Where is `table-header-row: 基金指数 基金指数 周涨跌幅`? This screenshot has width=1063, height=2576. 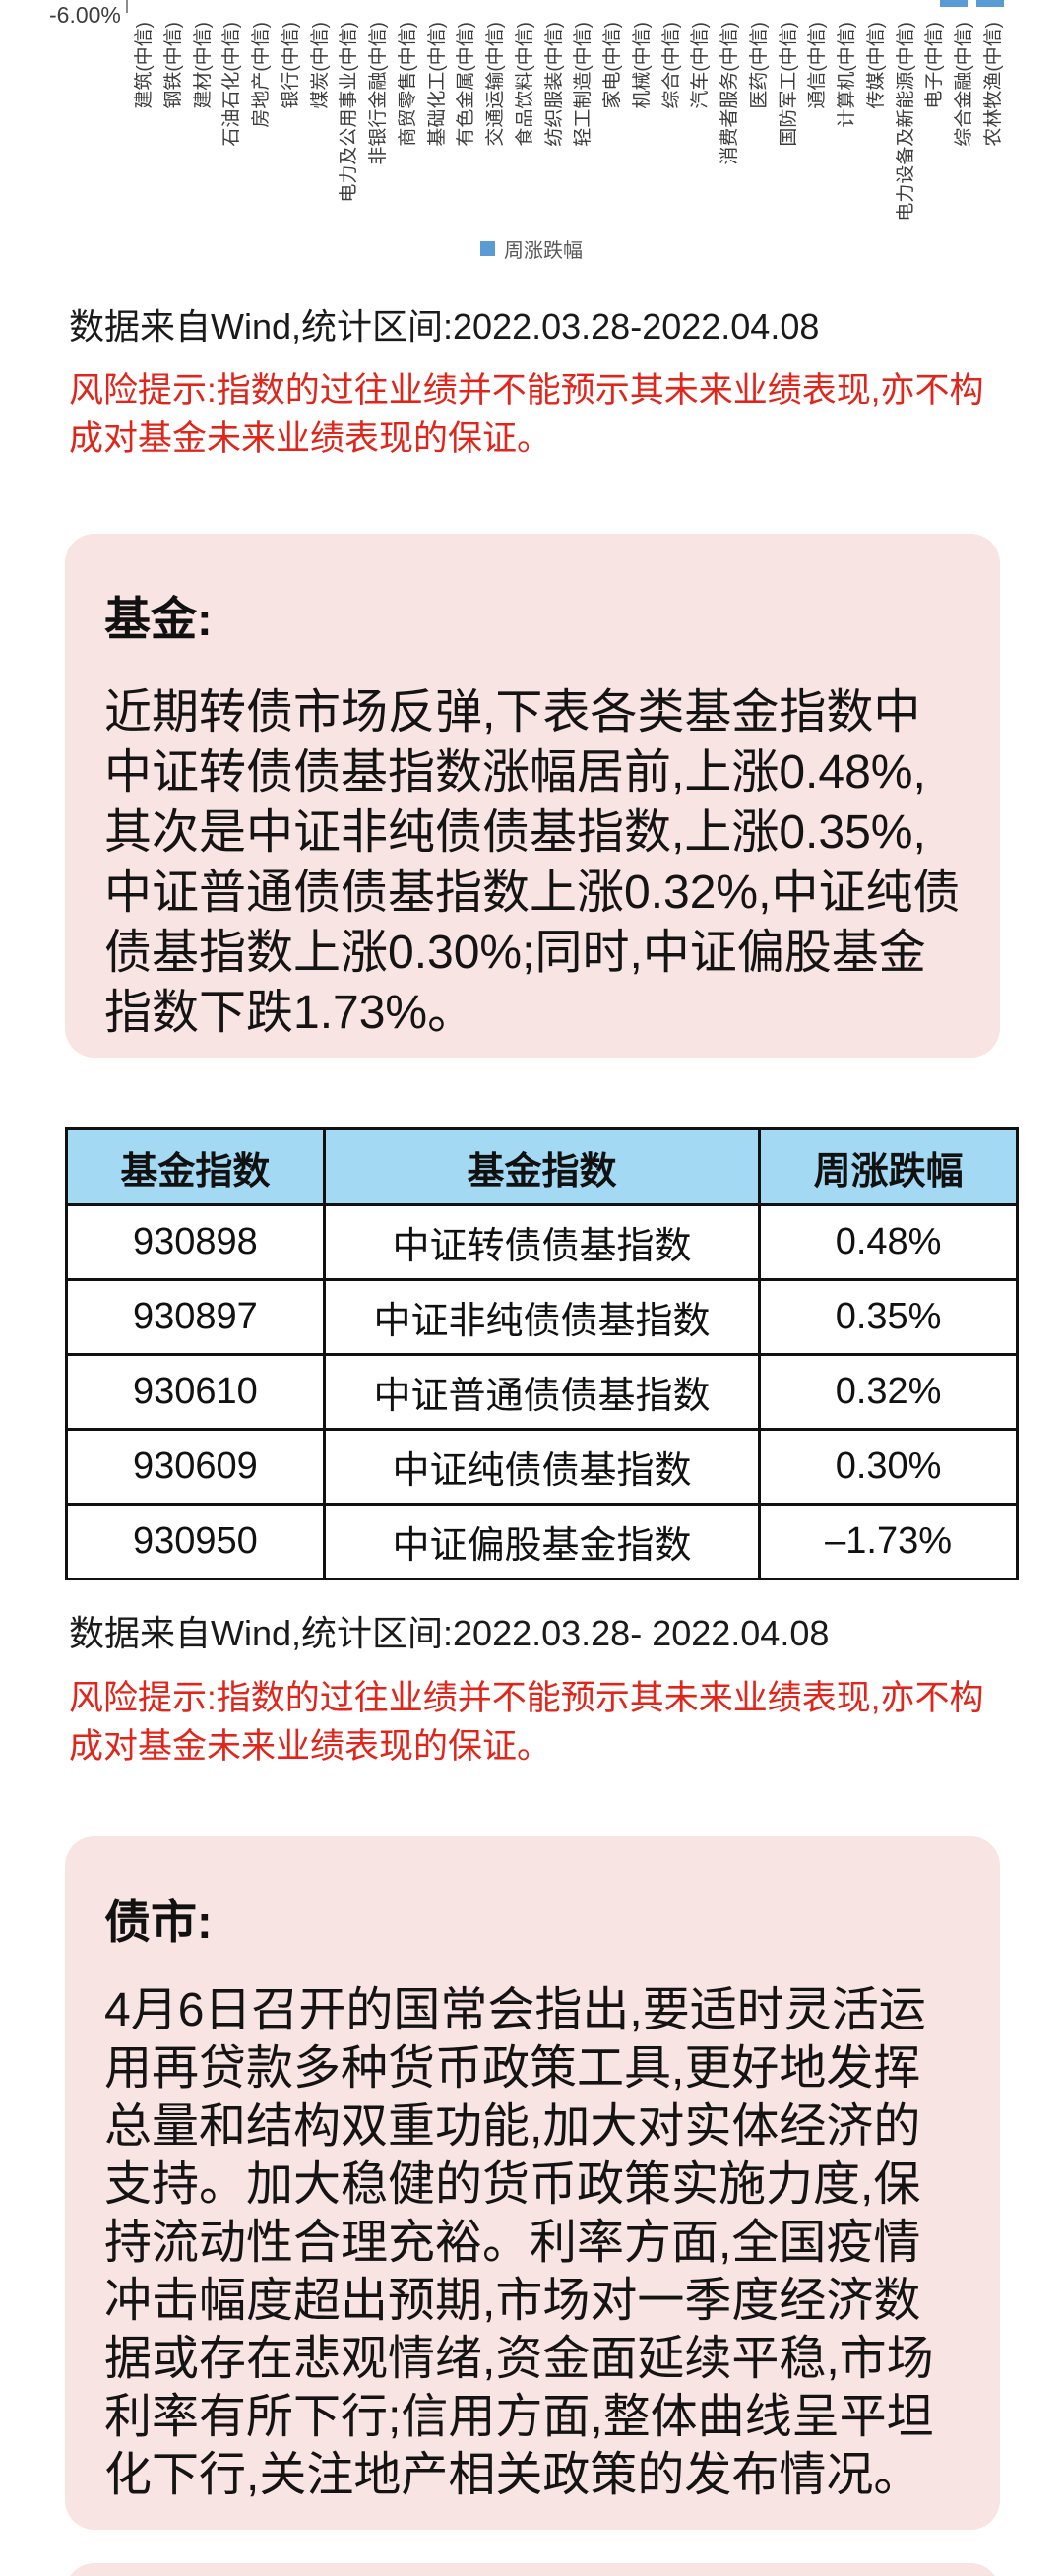
table-header-row: 基金指数 基金指数 周涨跌幅 is located at coordinates (542, 1166).